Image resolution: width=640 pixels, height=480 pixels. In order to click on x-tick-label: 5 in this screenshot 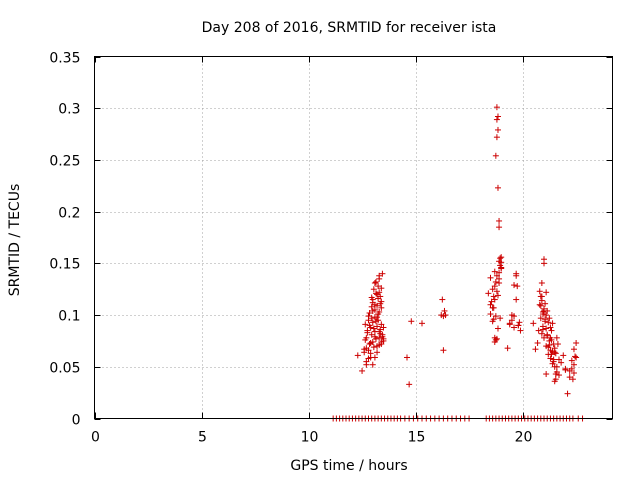, I will do `click(202, 438)`.